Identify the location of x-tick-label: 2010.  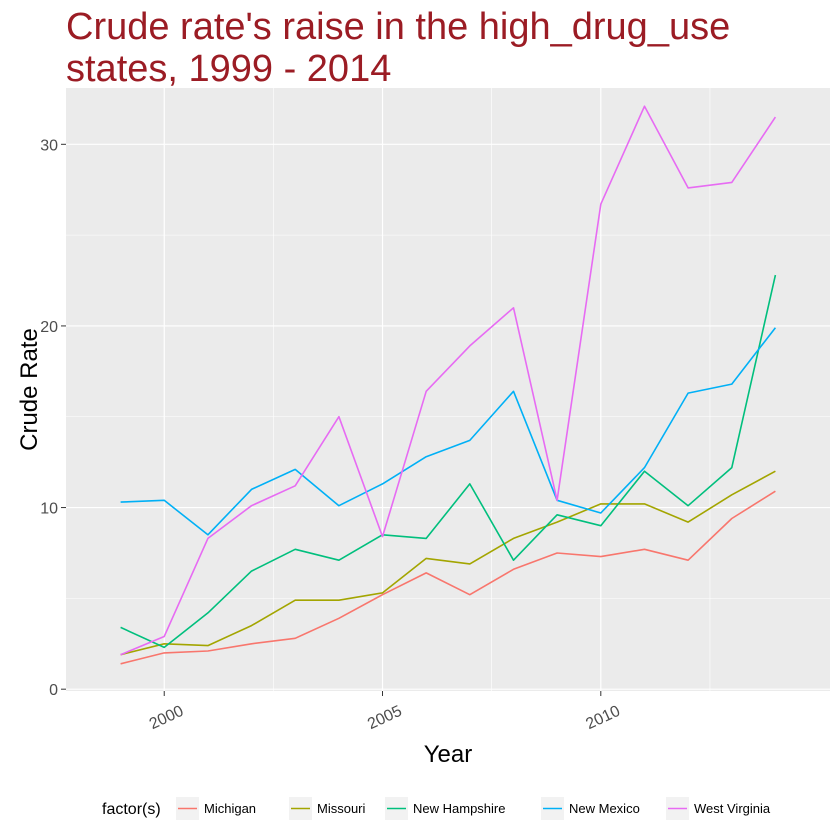
(603, 718).